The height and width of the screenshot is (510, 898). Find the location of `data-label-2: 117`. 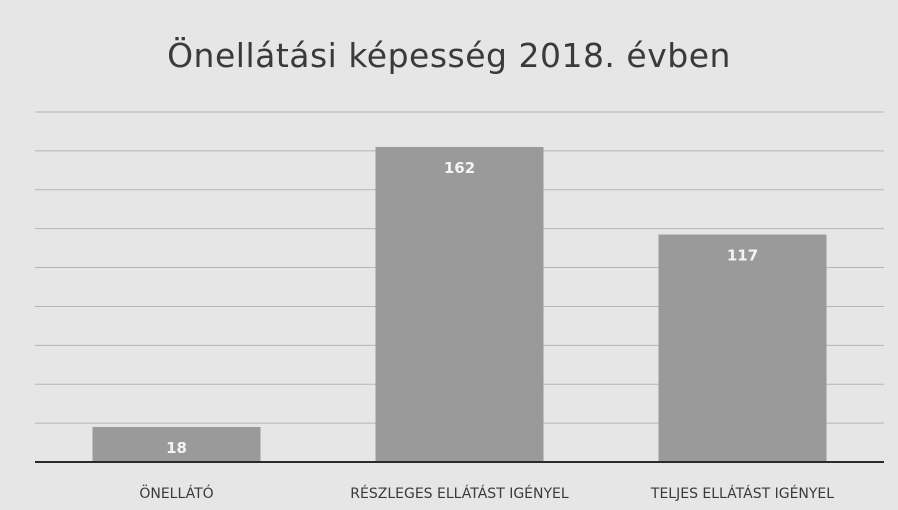

data-label-2: 117 is located at coordinates (742, 256).